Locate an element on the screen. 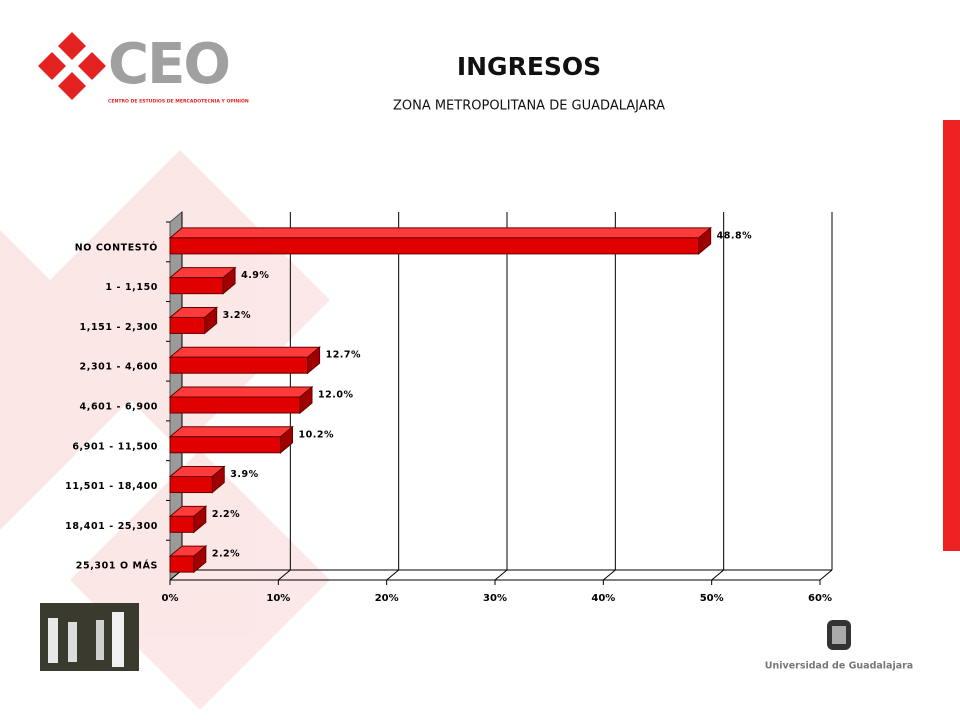 Image resolution: width=960 pixels, height=720 pixels. y-tick-label: 6,901 - 11,500 is located at coordinates (115, 446).